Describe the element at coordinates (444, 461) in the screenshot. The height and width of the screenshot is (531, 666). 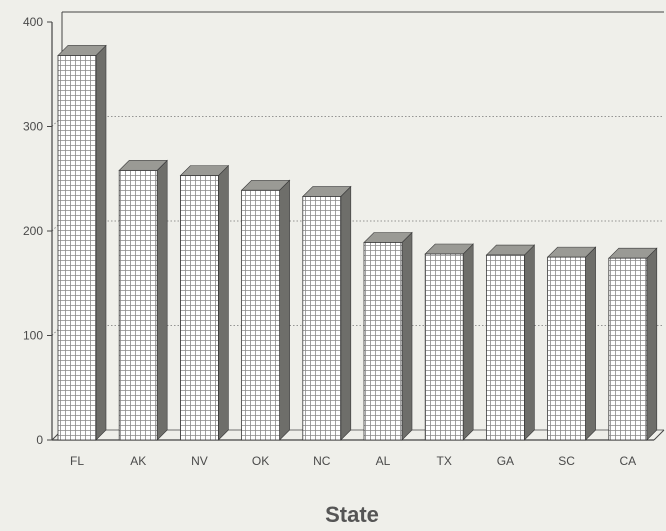
I see `x-tick-label: TX` at that location.